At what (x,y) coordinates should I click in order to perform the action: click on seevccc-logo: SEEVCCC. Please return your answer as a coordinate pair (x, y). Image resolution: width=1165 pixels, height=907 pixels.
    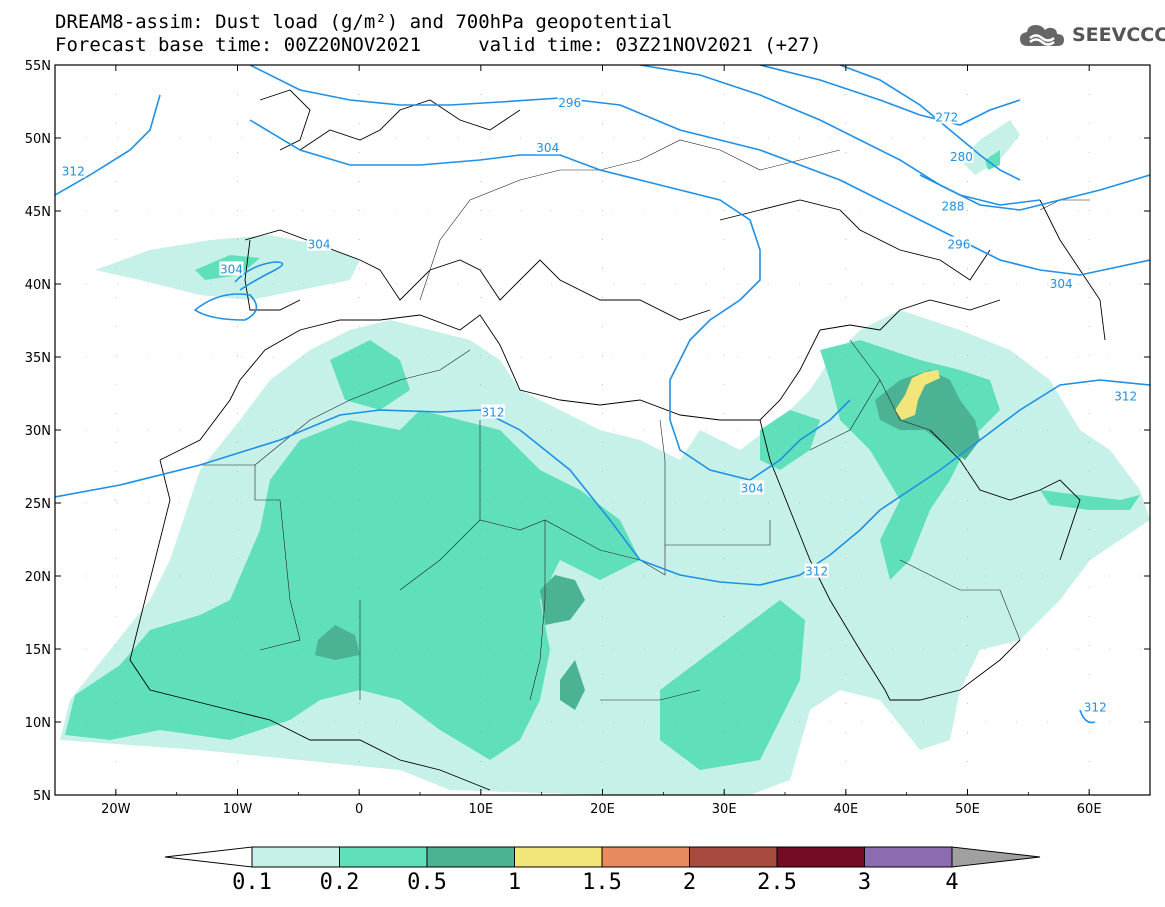
    Looking at the image, I should click on (1091, 35).